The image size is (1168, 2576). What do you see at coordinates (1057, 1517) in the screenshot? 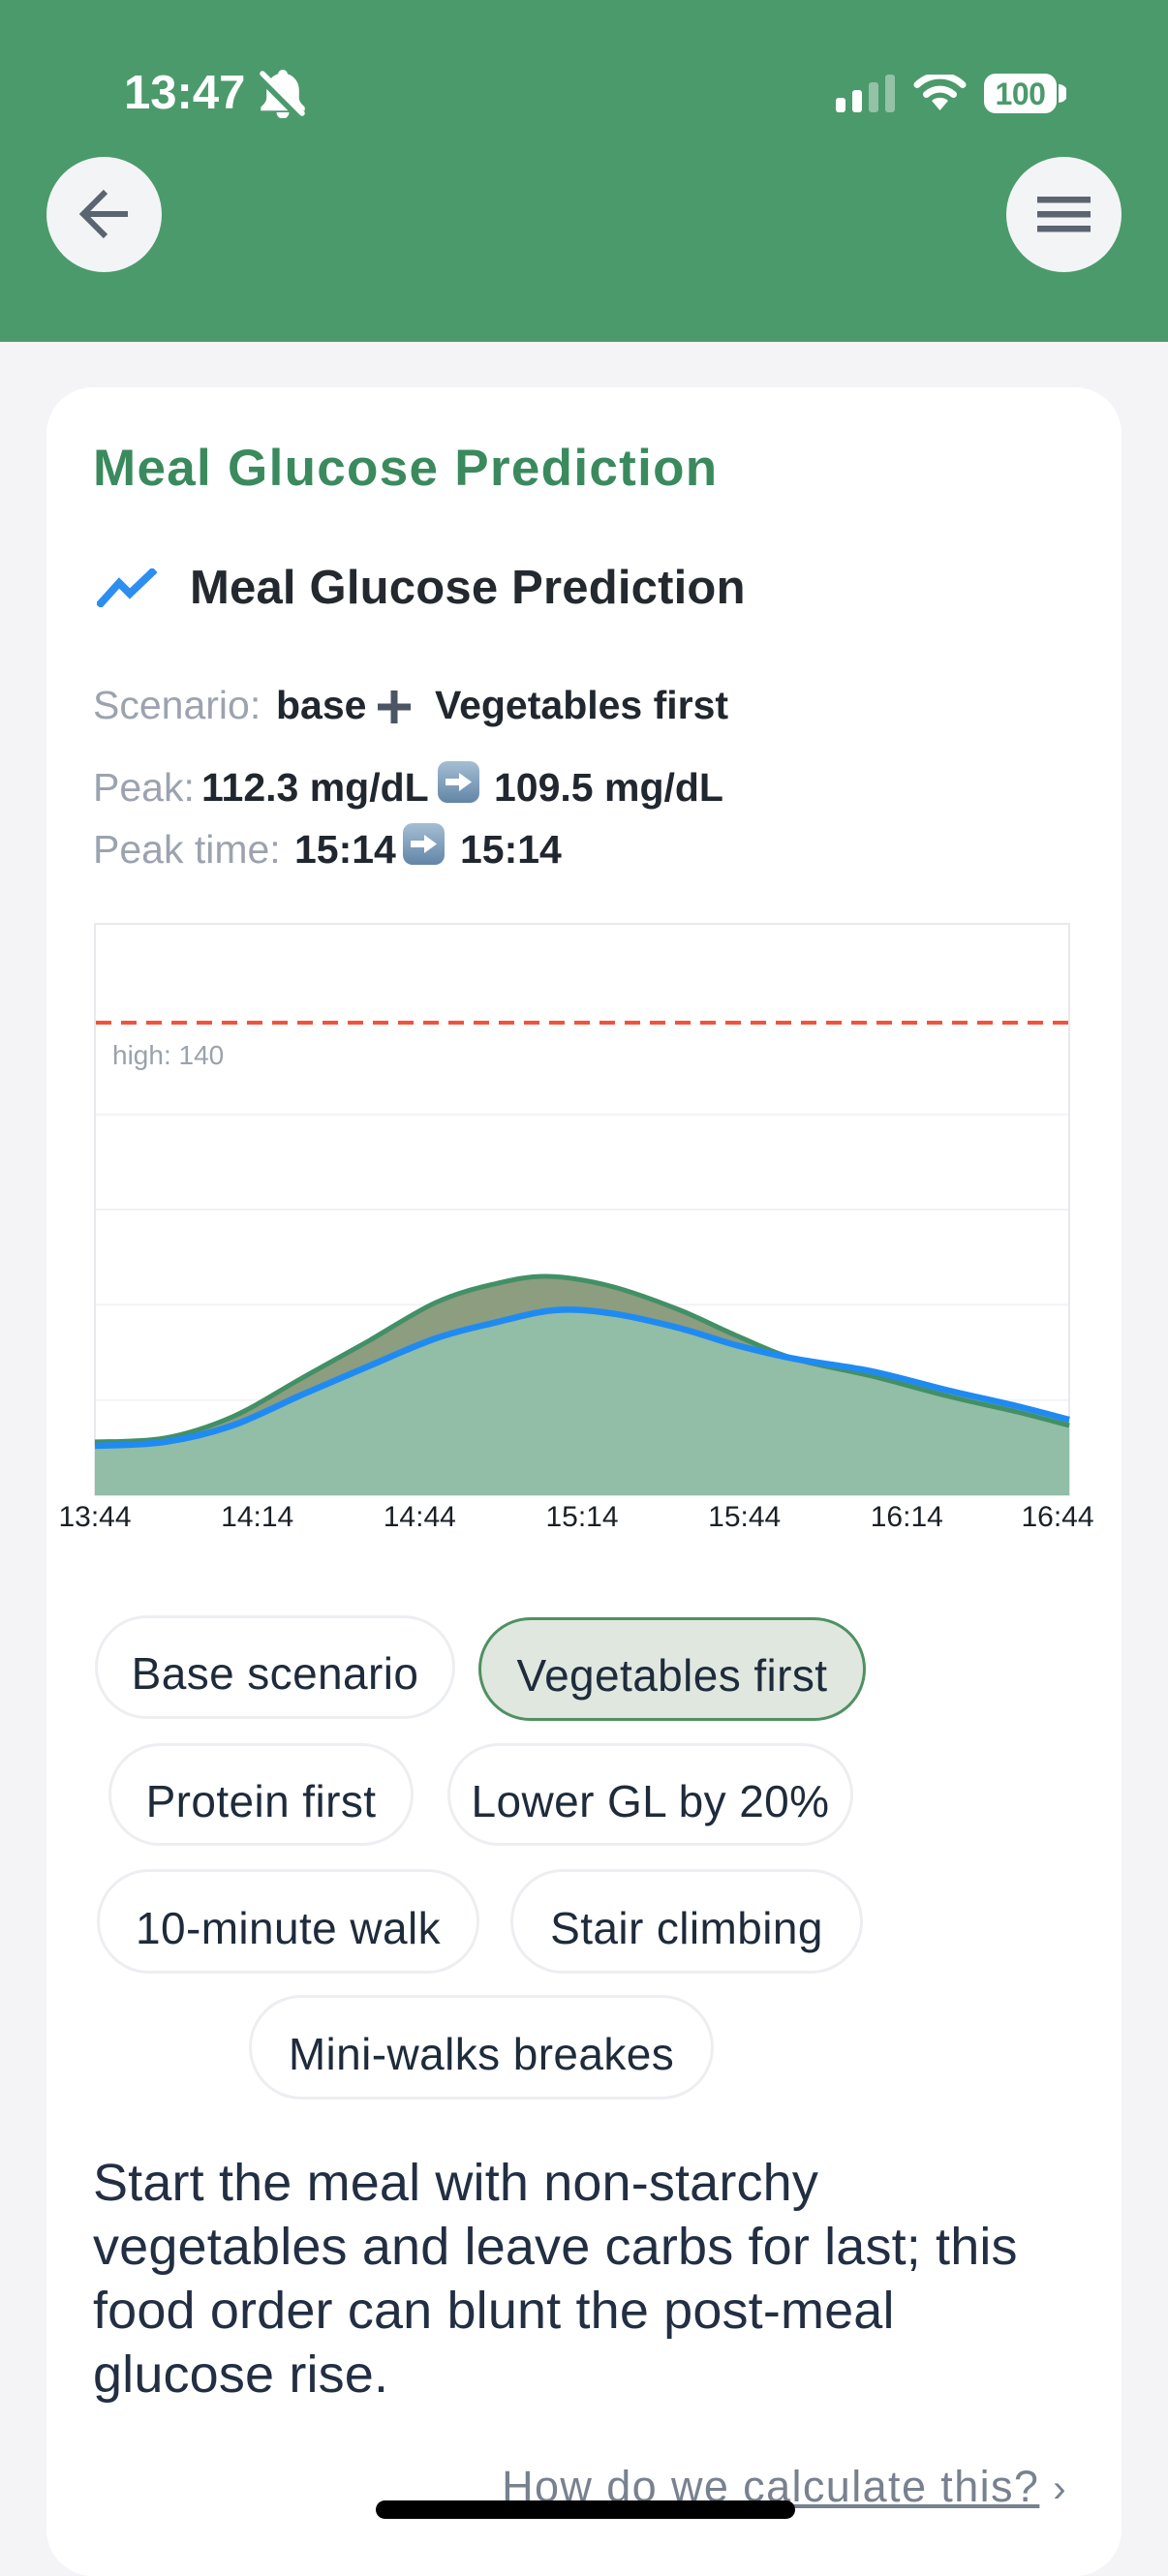
I see `svg-text: 16:44` at bounding box center [1057, 1517].